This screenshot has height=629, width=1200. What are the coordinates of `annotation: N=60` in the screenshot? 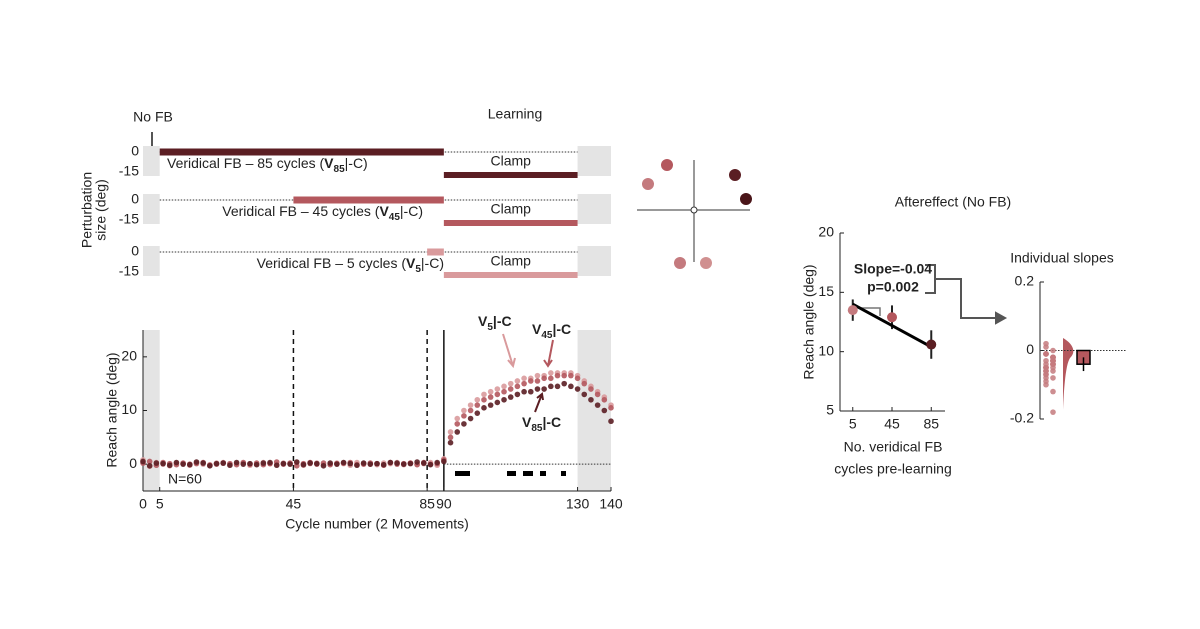 It's located at (185, 479).